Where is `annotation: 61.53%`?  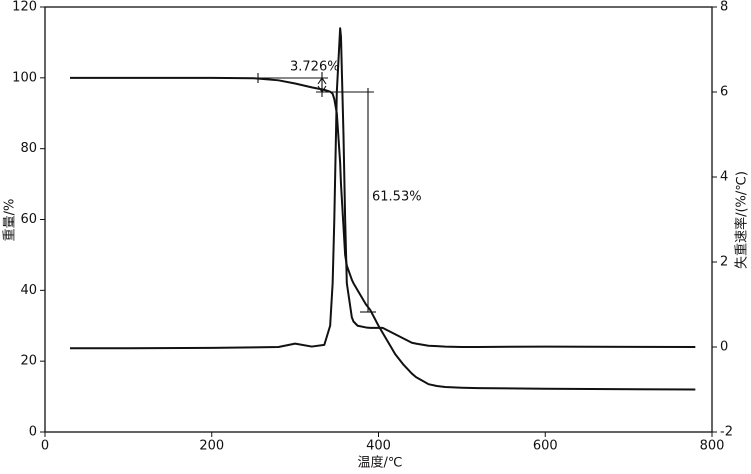
annotation: 61.53% is located at coordinates (397, 197).